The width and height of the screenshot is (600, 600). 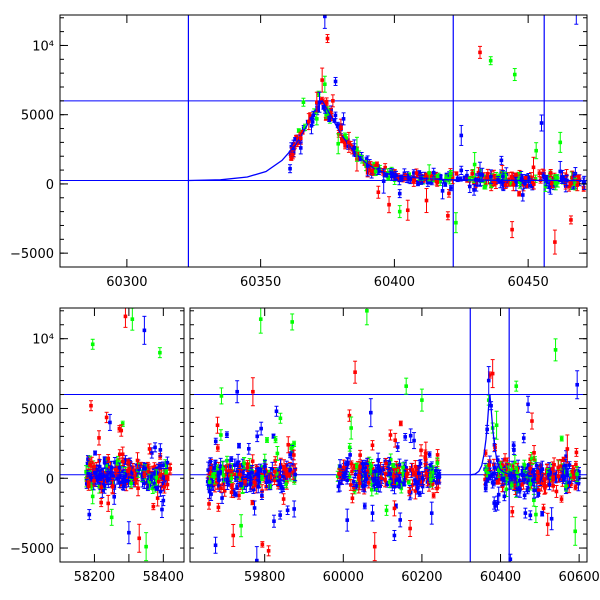 What do you see at coordinates (43, 46) in the screenshot?
I see `y-tick-label: 10⁴` at bounding box center [43, 46].